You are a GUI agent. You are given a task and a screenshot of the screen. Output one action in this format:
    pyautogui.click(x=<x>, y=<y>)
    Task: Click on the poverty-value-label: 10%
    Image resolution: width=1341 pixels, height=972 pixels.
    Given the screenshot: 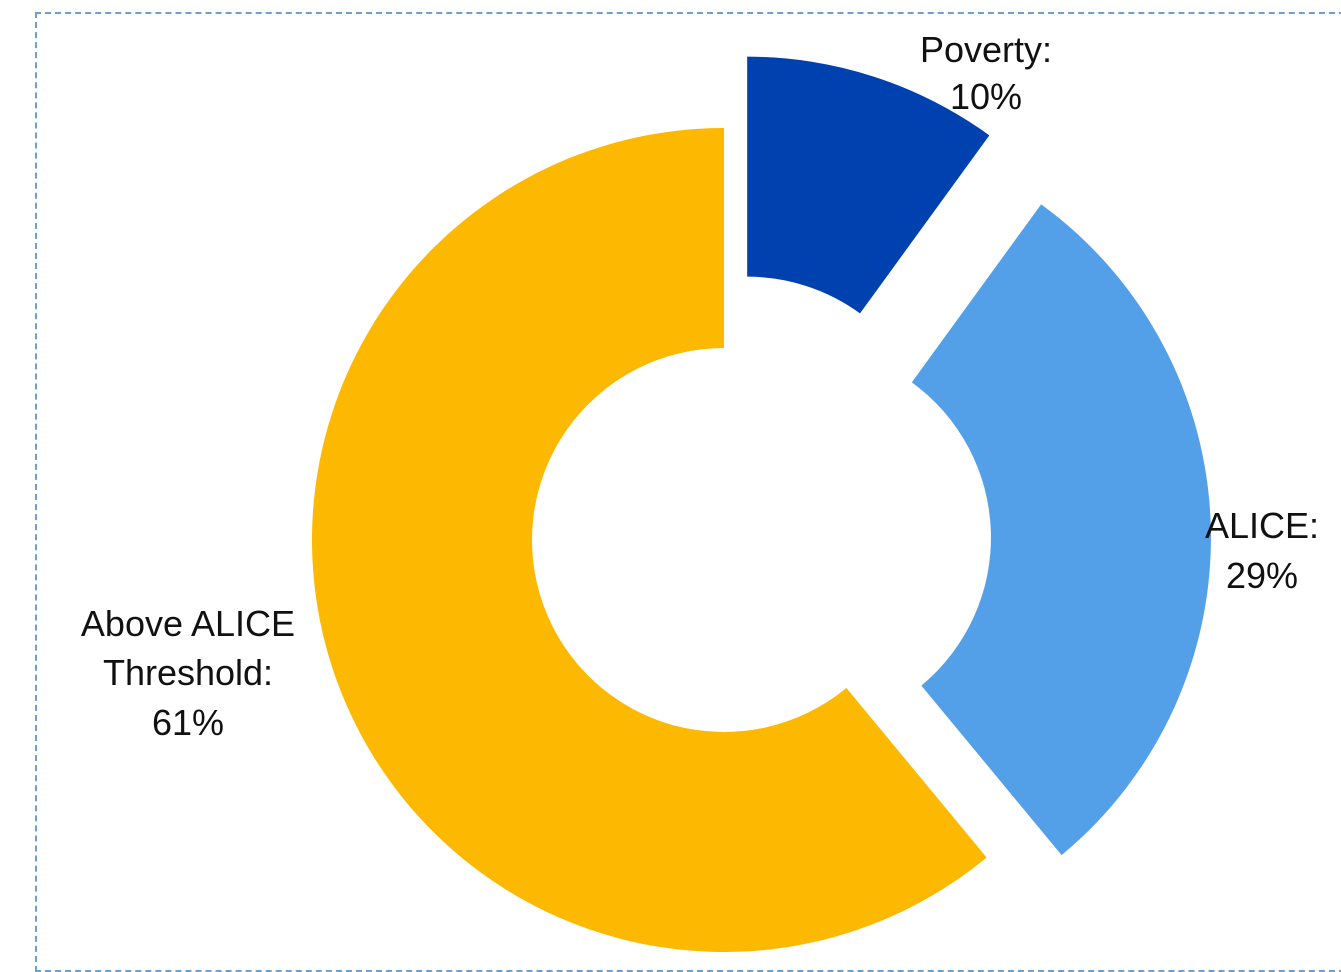 What is the action you would take?
    pyautogui.click(x=986, y=96)
    